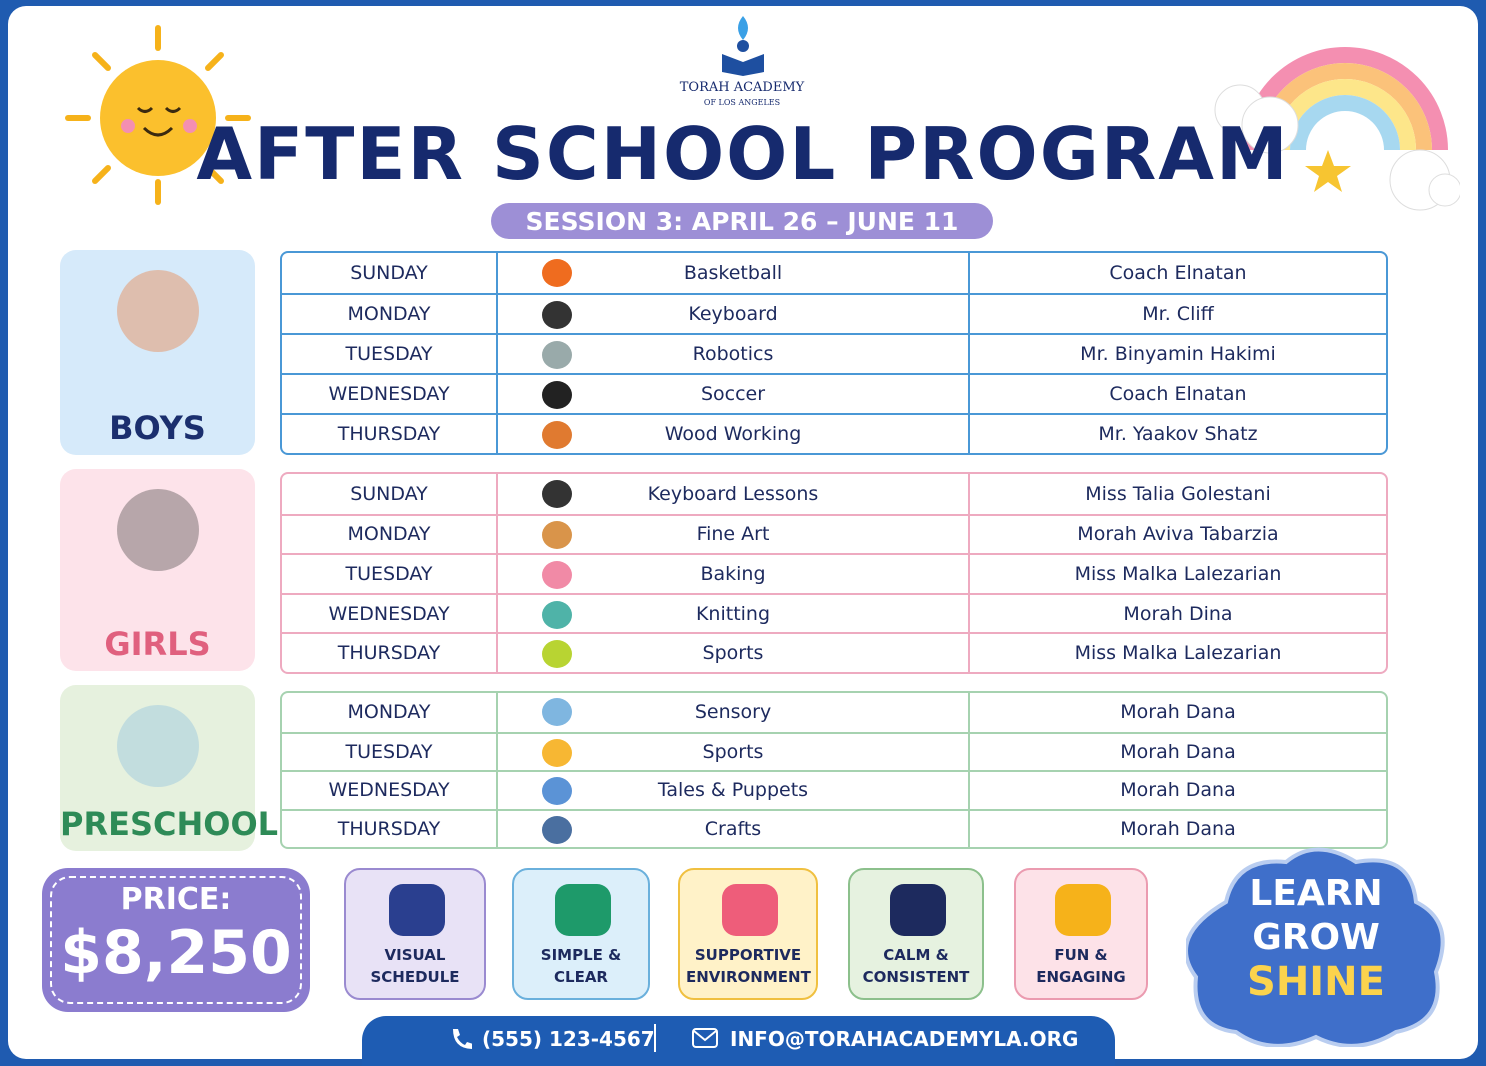 The image size is (1486, 1066). Describe the element at coordinates (742, 102) in the screenshot. I see `logo-subtitle: OF LOS ANGELES` at that location.